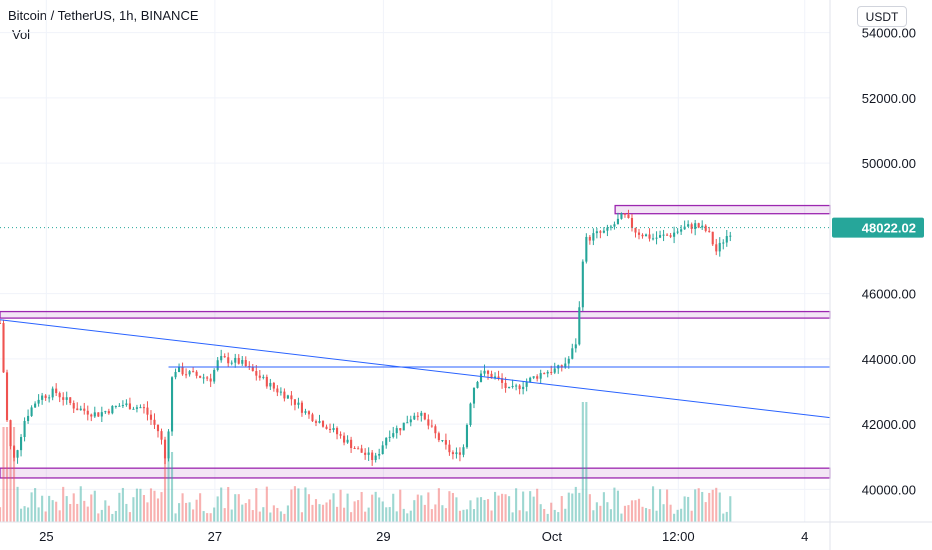 The image size is (932, 550). I want to click on time-tick-label: 27, so click(215, 536).